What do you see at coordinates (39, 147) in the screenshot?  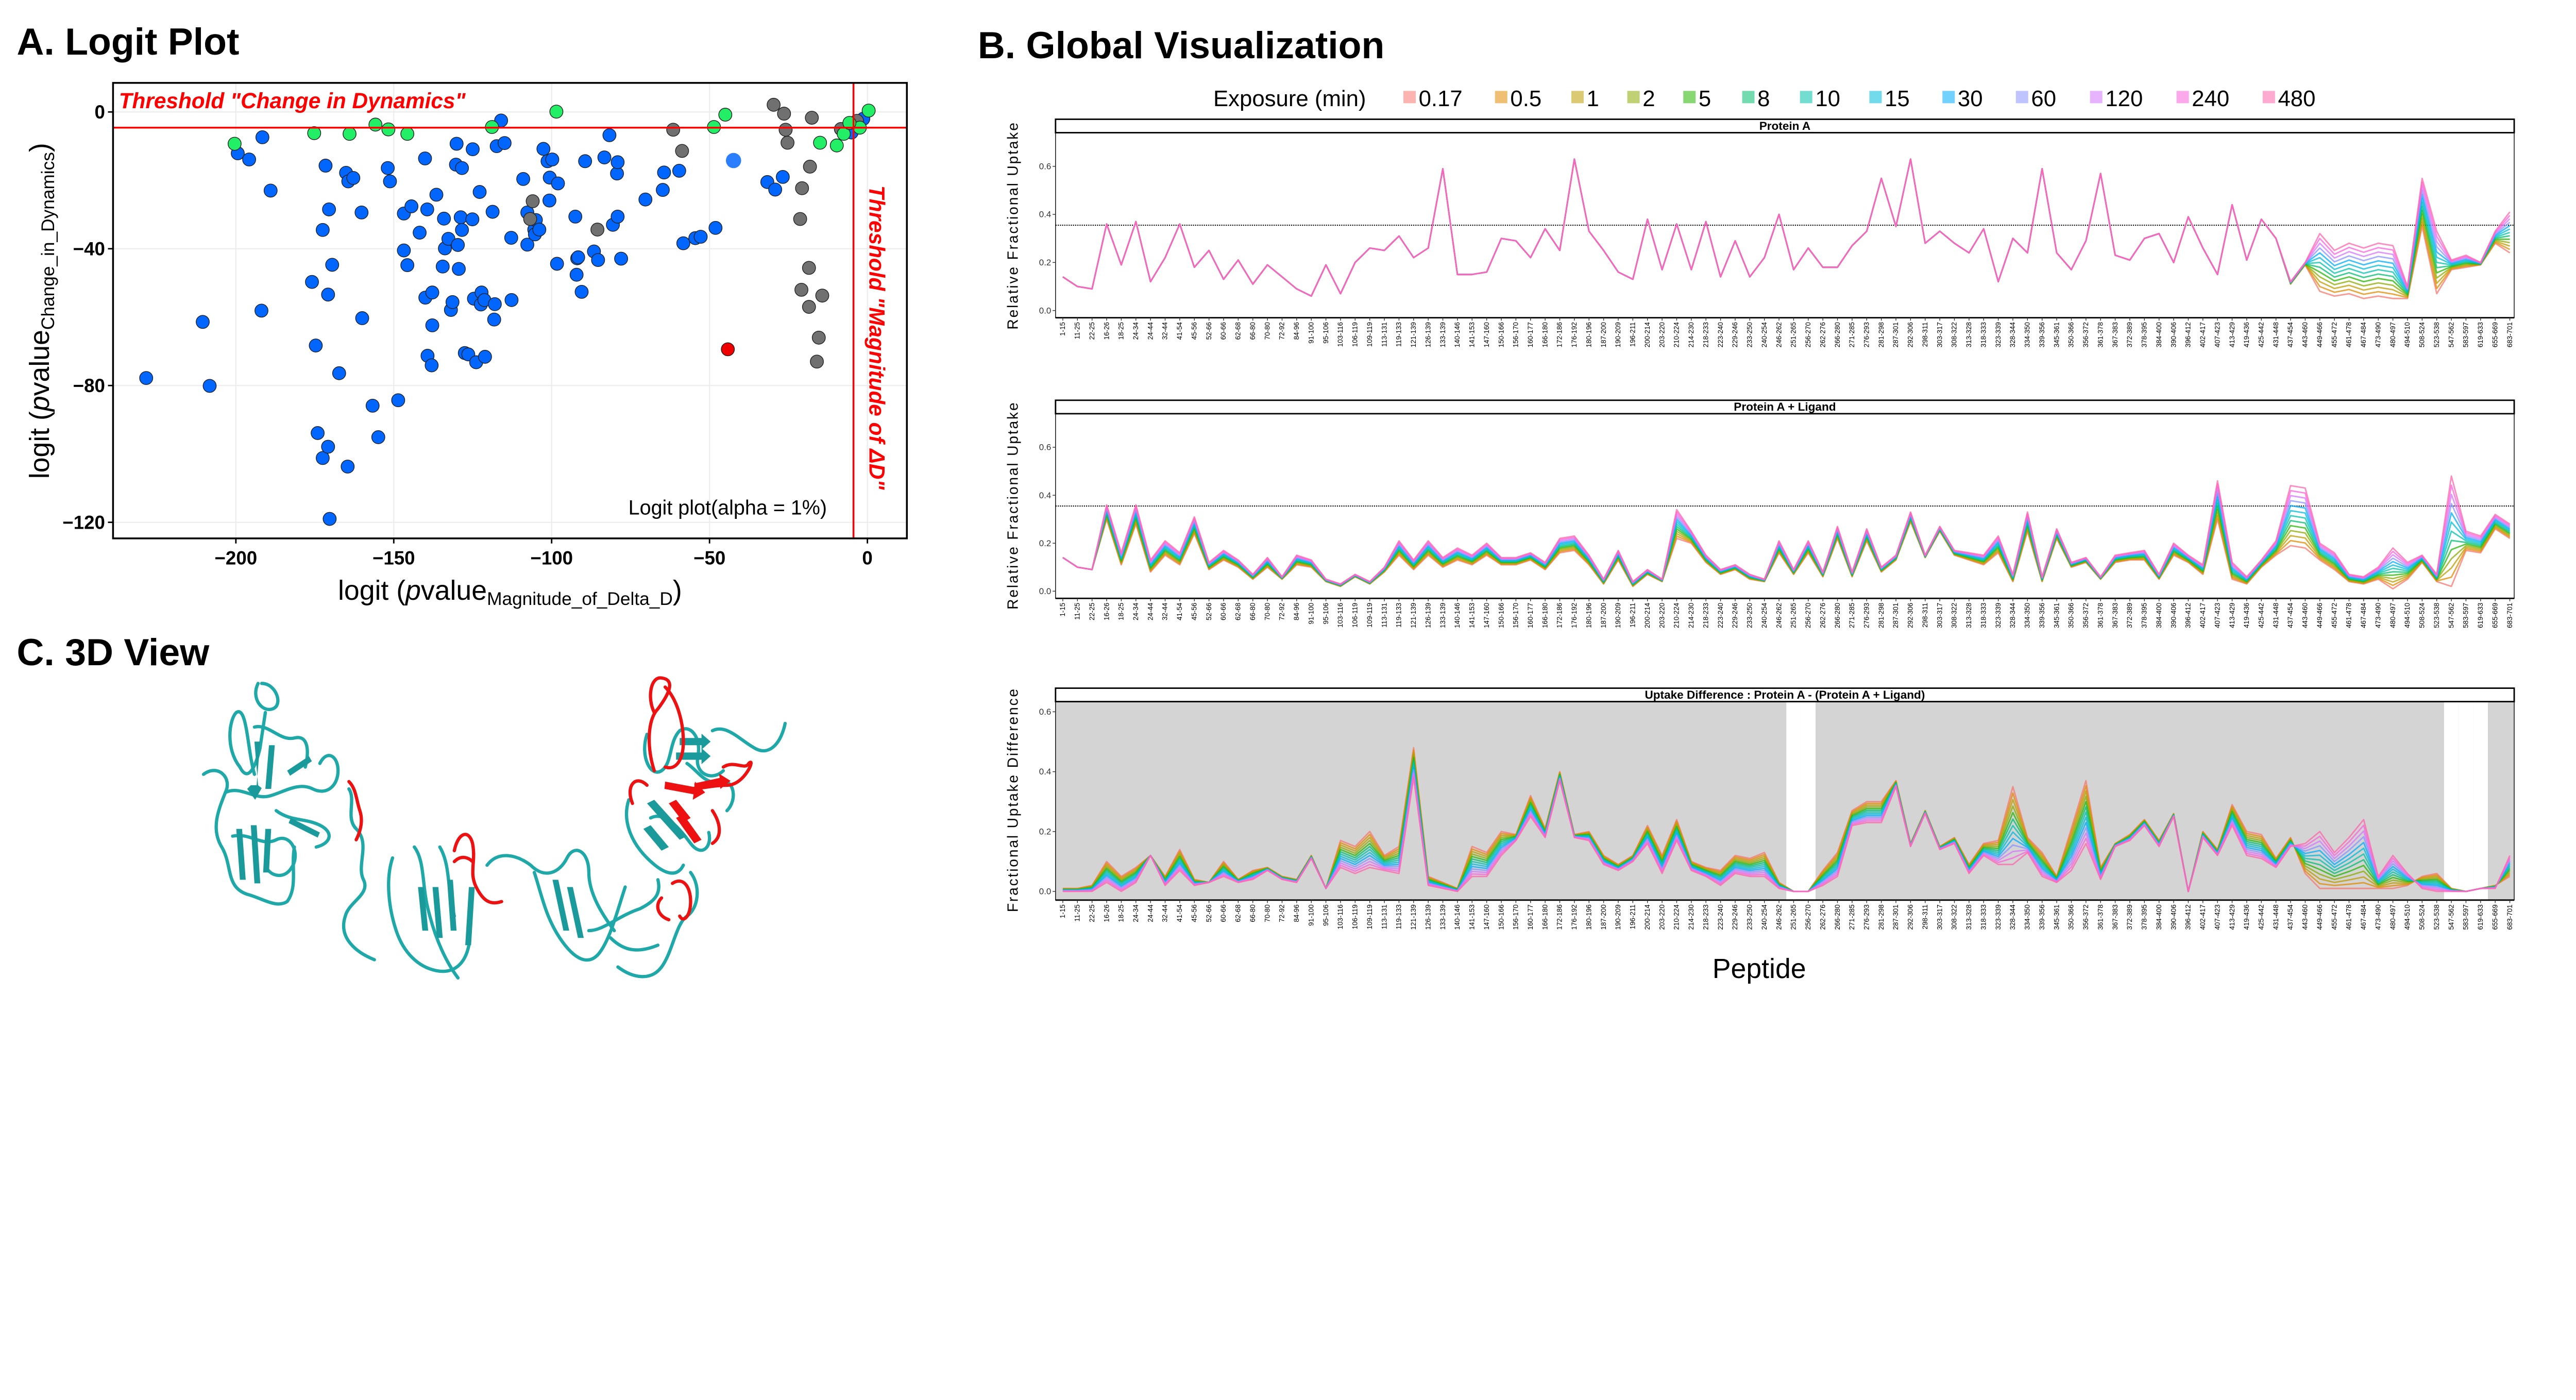 I see `y-label-close: )` at bounding box center [39, 147].